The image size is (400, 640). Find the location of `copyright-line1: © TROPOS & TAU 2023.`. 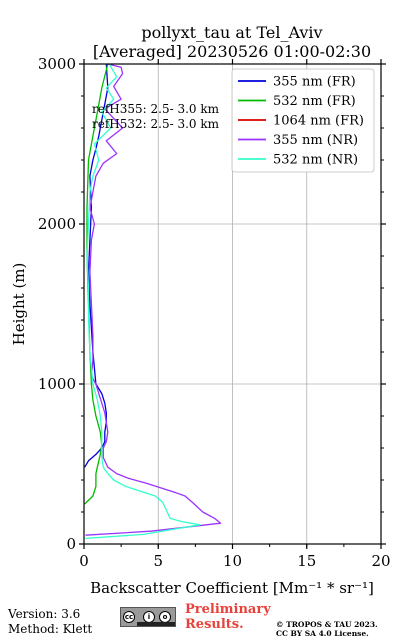

copyright-line1: © TROPOS & TAU 2023. is located at coordinates (327, 624).